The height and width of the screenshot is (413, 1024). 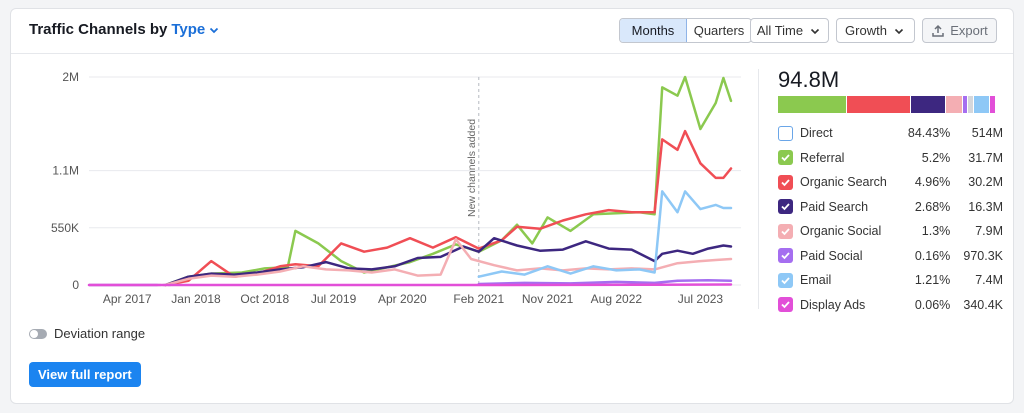 What do you see at coordinates (617, 299) in the screenshot?
I see `x-tick-label: Aug 2022` at bounding box center [617, 299].